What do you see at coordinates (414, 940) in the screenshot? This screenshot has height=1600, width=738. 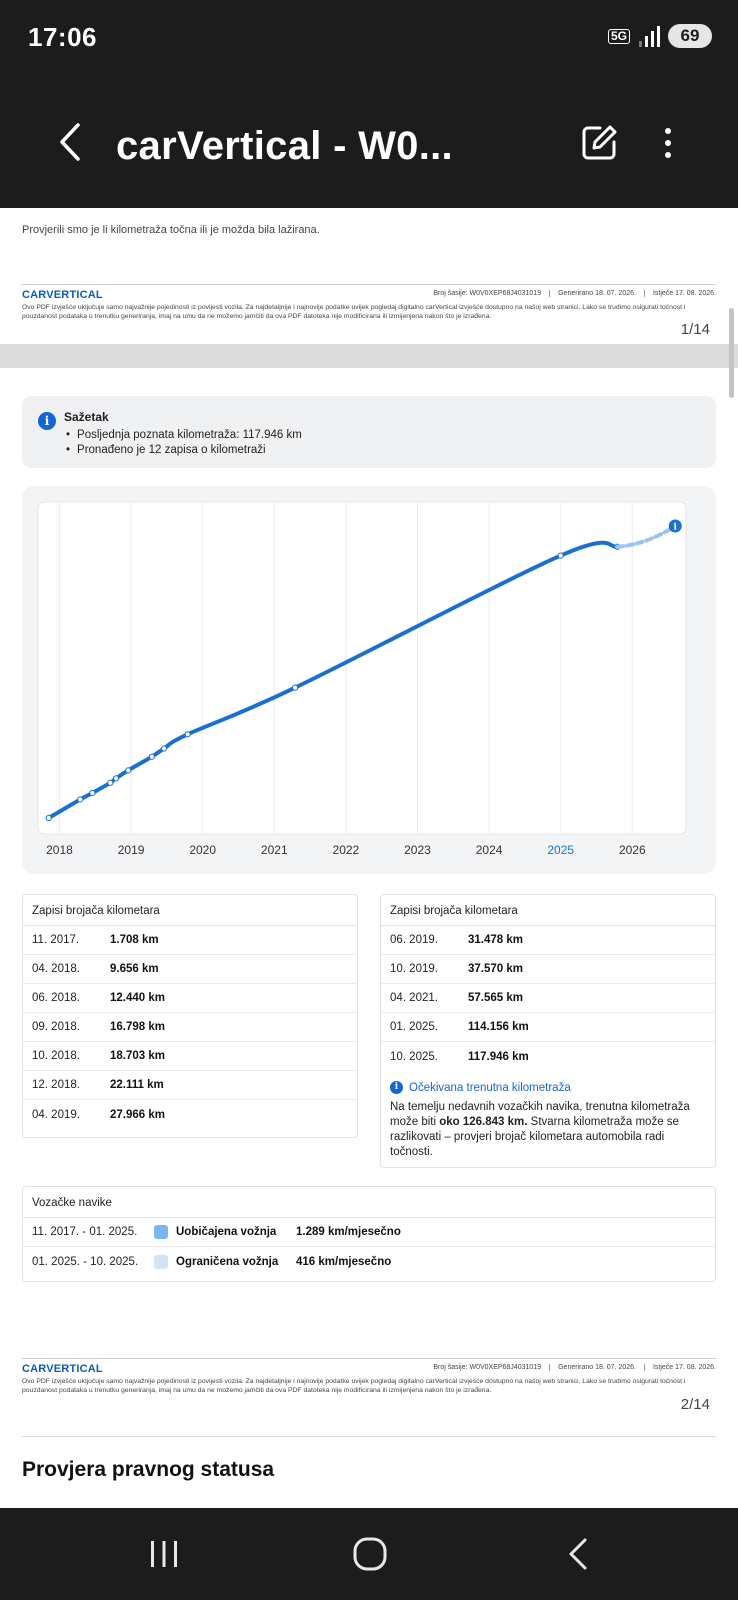 I see `record-date: 06. 2019.` at bounding box center [414, 940].